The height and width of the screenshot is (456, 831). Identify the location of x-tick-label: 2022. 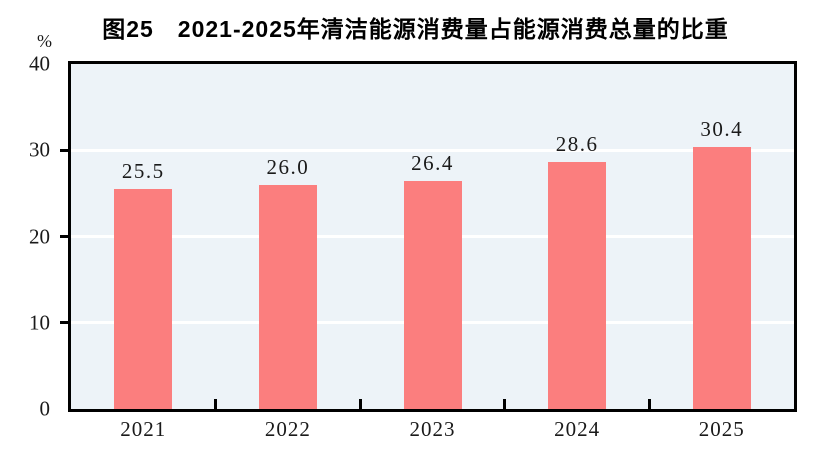
(287, 429).